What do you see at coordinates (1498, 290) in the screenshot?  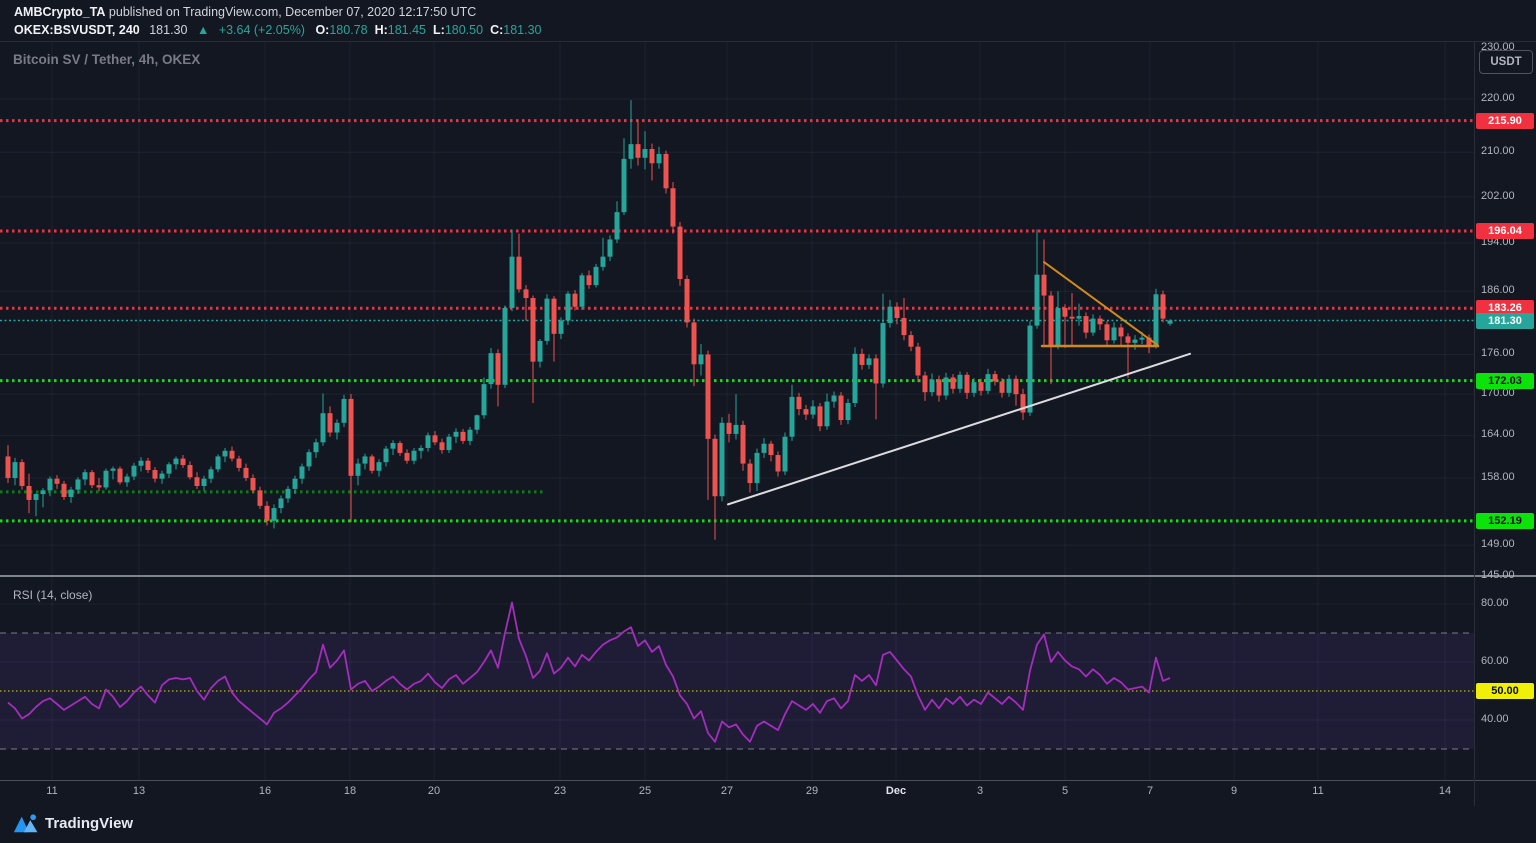 I see `price-tick-label: 186.00` at bounding box center [1498, 290].